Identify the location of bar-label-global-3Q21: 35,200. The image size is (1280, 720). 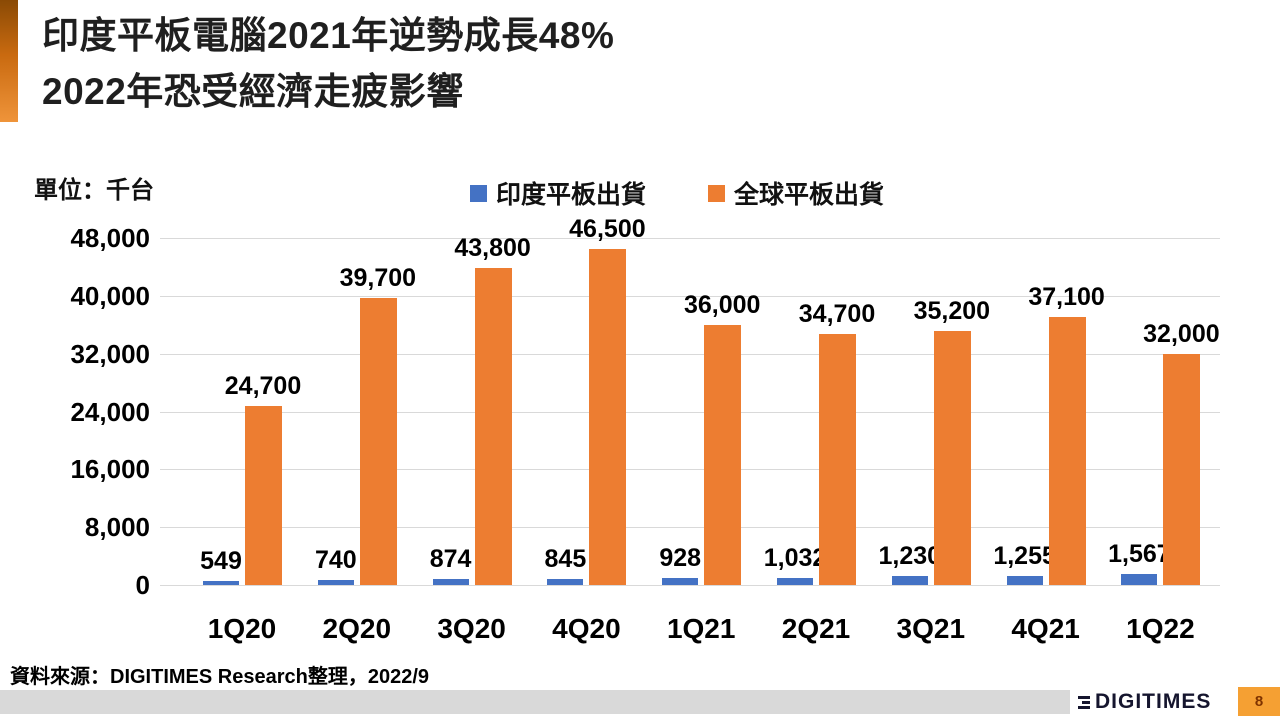
(952, 310).